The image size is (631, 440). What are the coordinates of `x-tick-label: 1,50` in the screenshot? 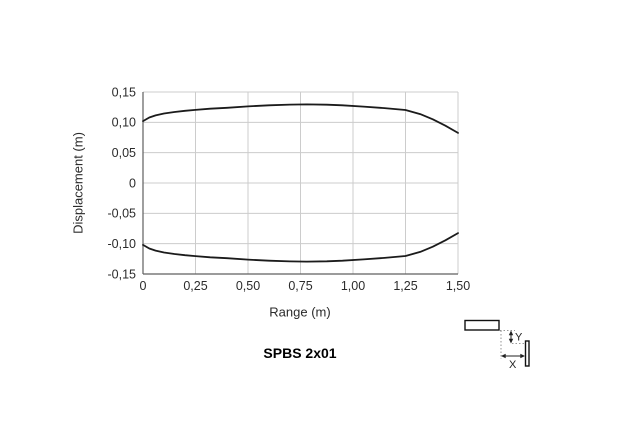 It's located at (458, 286).